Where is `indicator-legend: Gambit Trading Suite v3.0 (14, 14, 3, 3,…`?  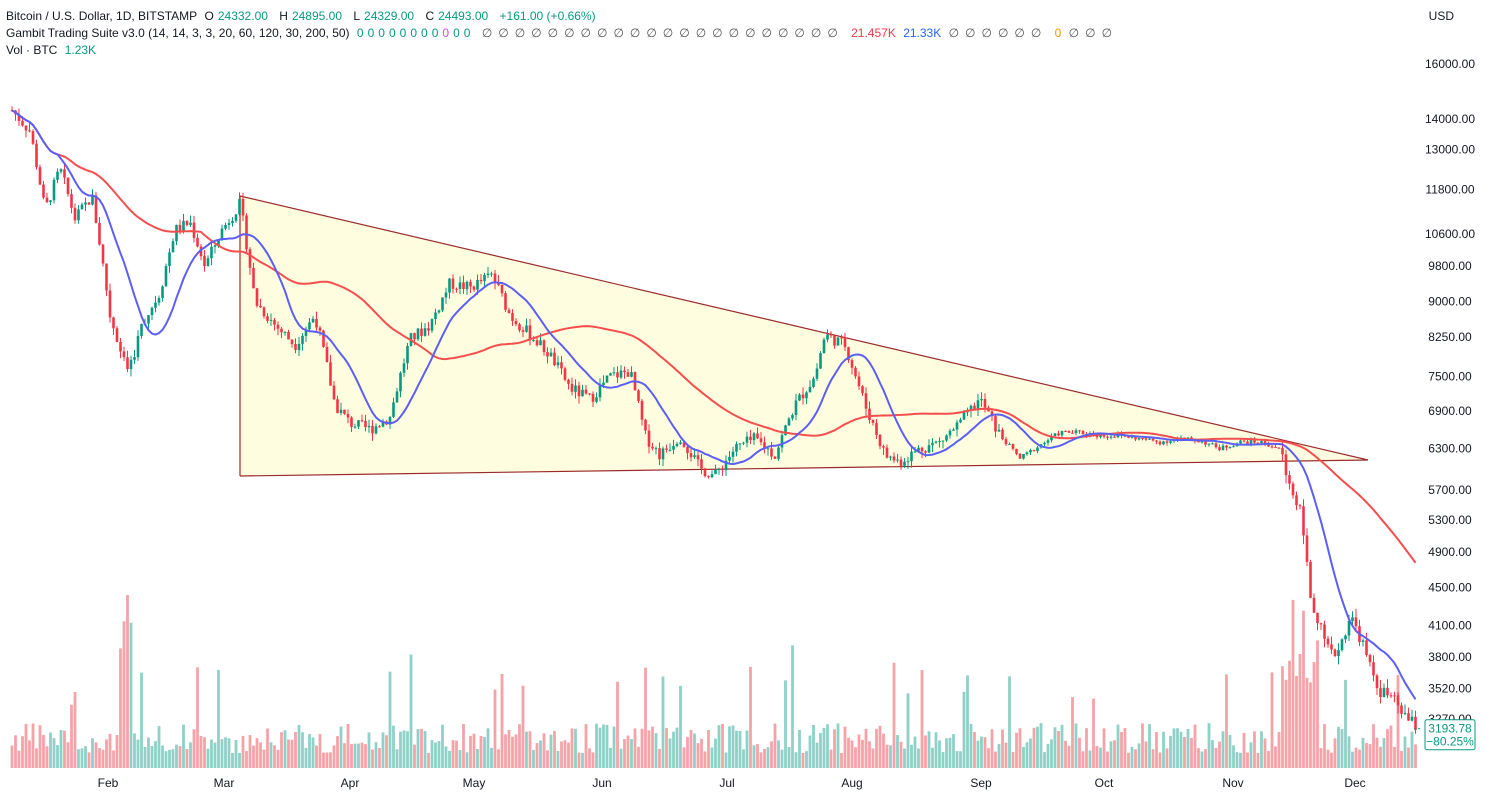
indicator-legend: Gambit Trading Suite v3.0 (14, 14, 3, 3,… is located at coordinates (564, 33).